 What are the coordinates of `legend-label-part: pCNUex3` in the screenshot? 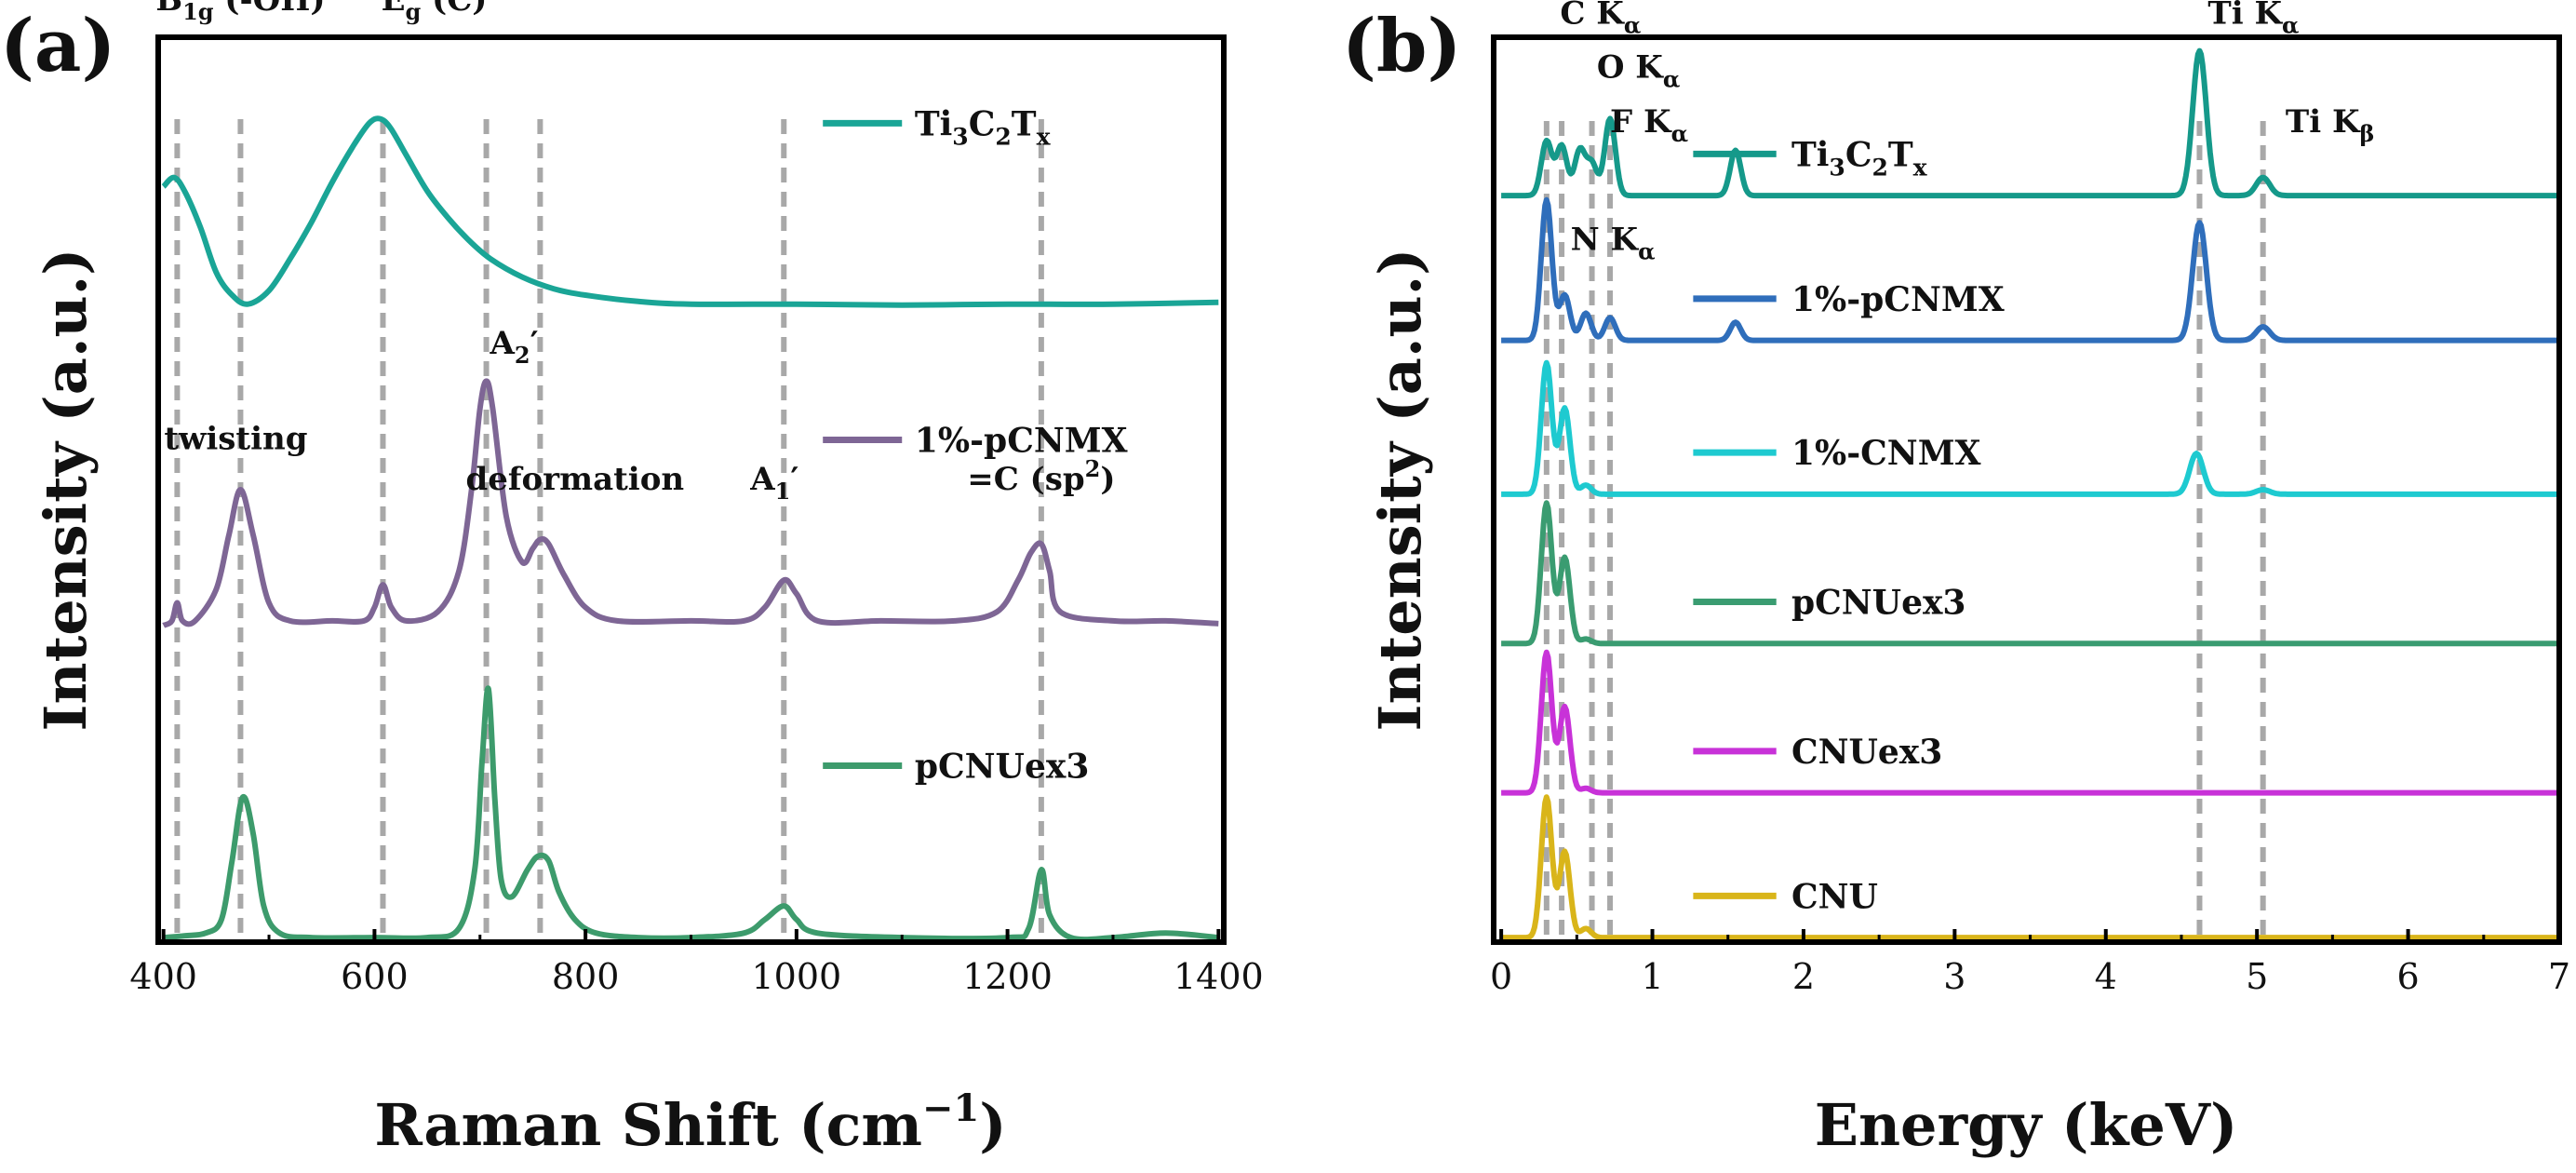 It's located at (1003, 767).